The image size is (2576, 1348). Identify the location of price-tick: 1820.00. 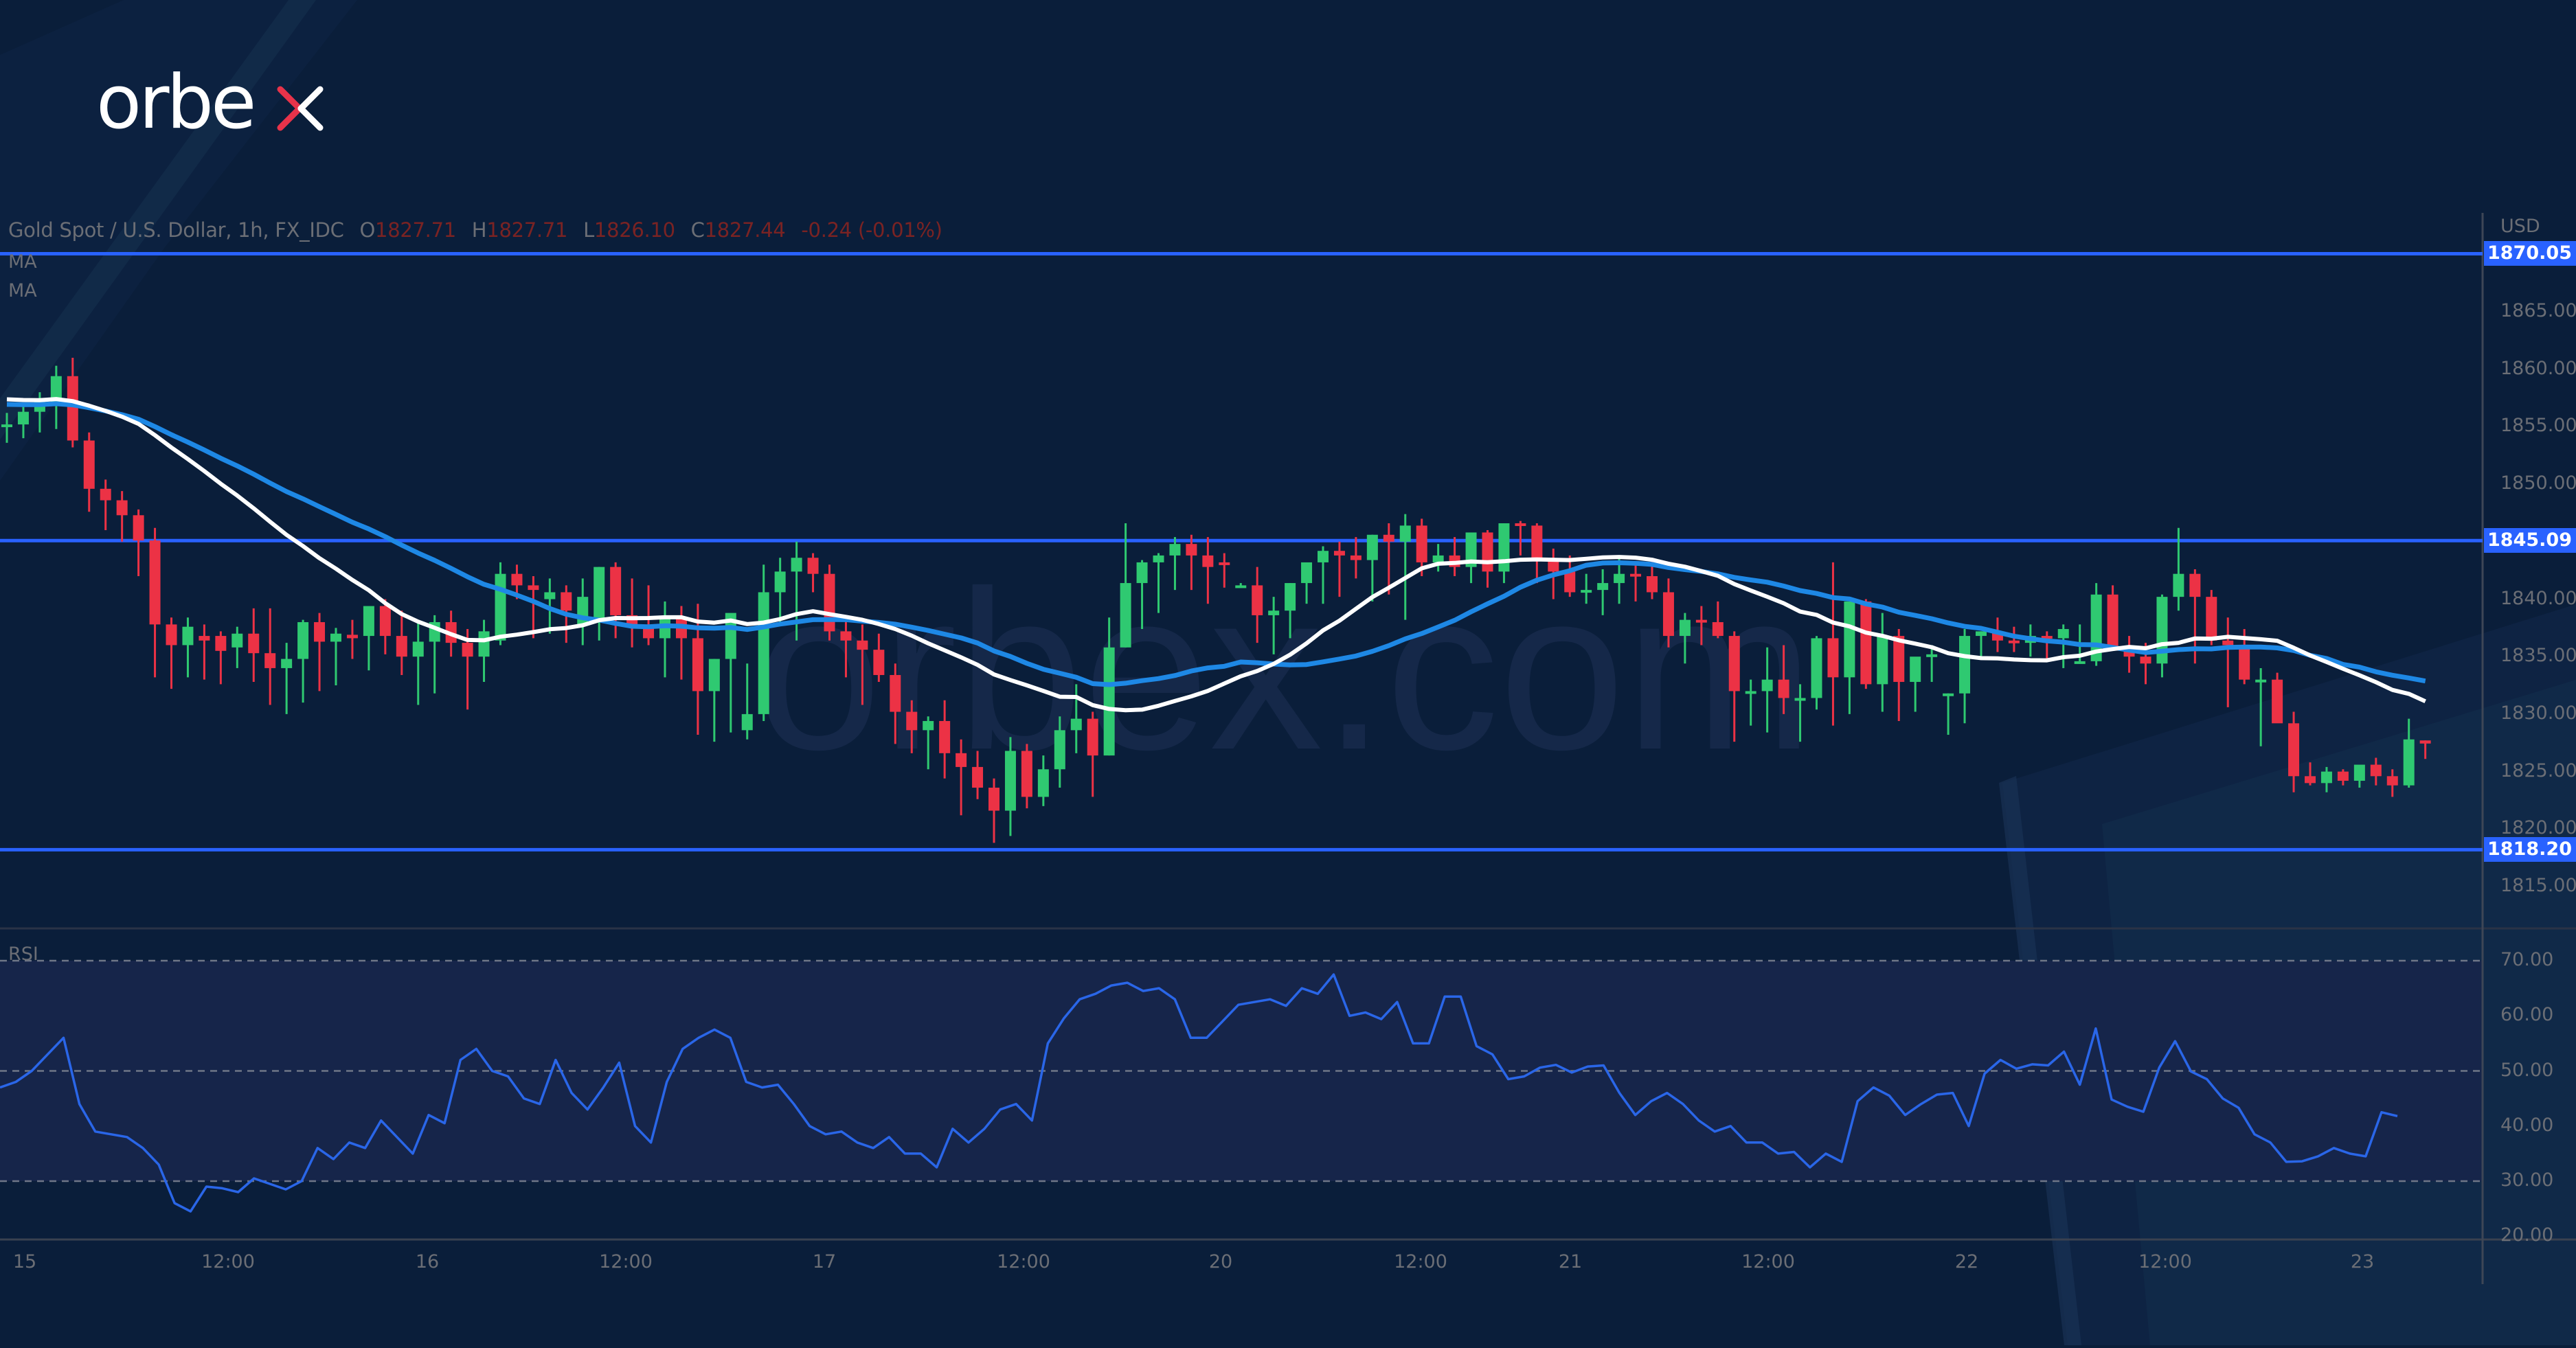
(2538, 828).